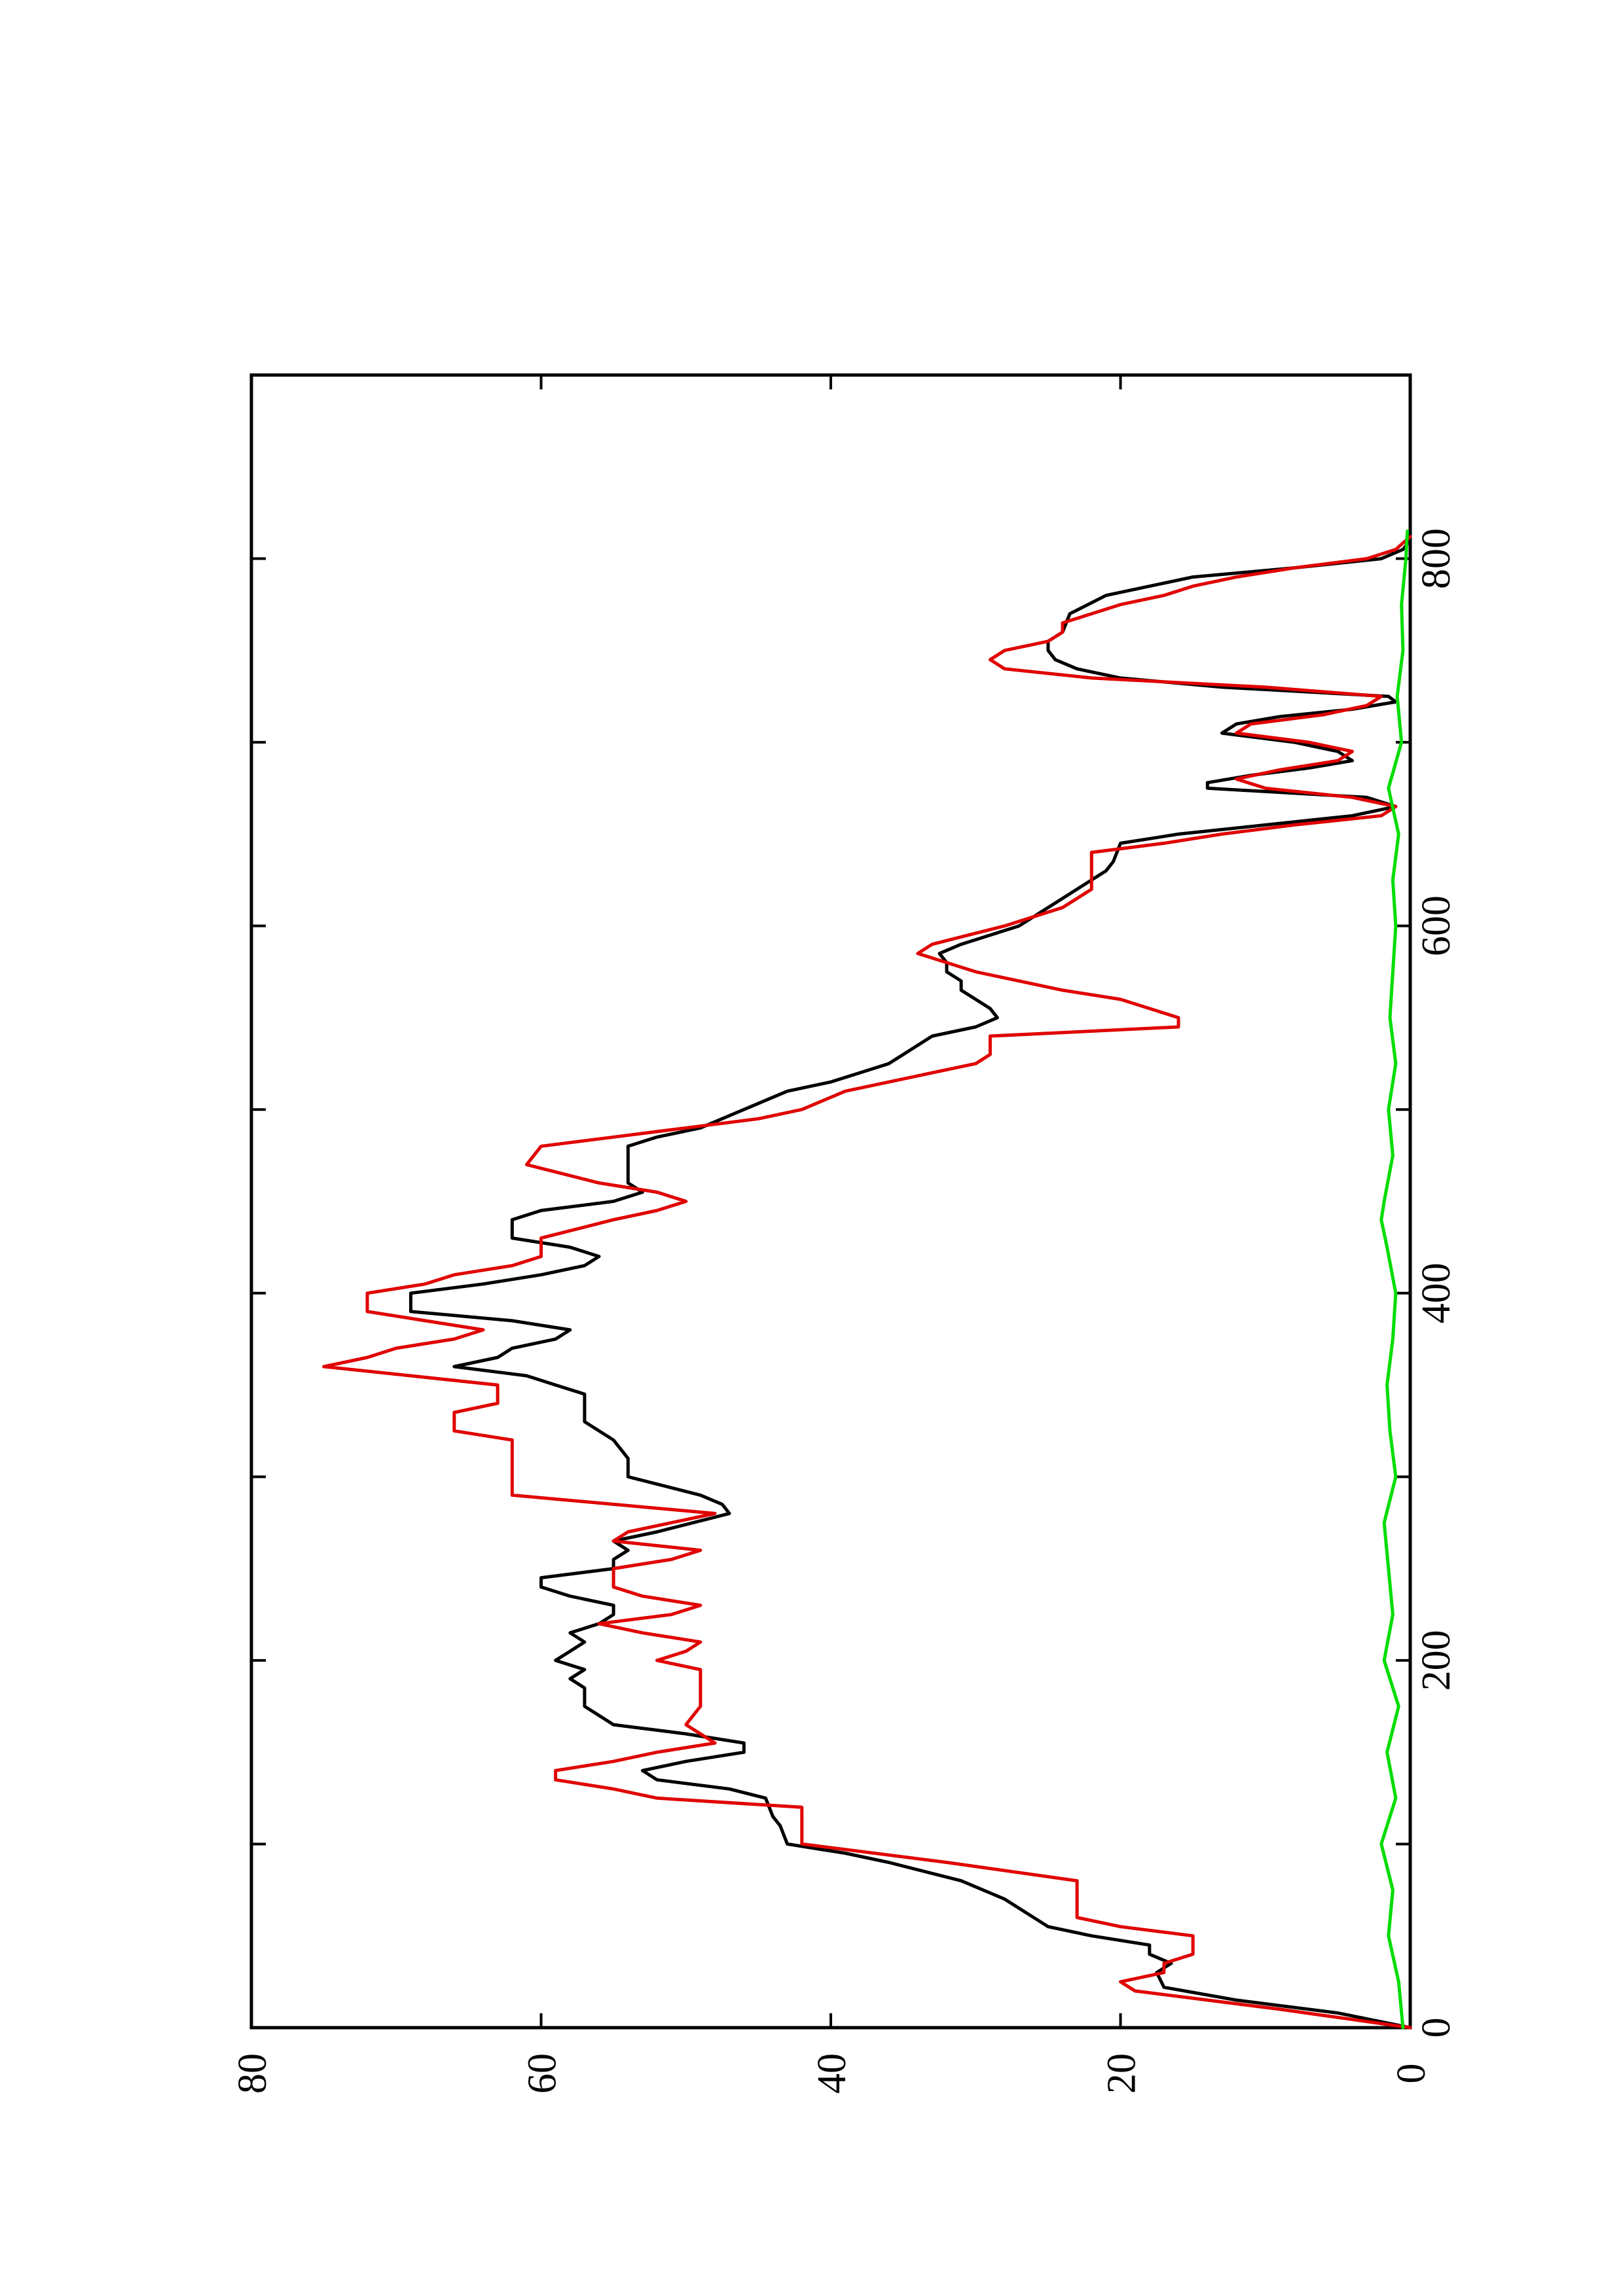 This screenshot has height=2296, width=1623. I want to click on x-tick-label: 0, so click(1436, 2028).